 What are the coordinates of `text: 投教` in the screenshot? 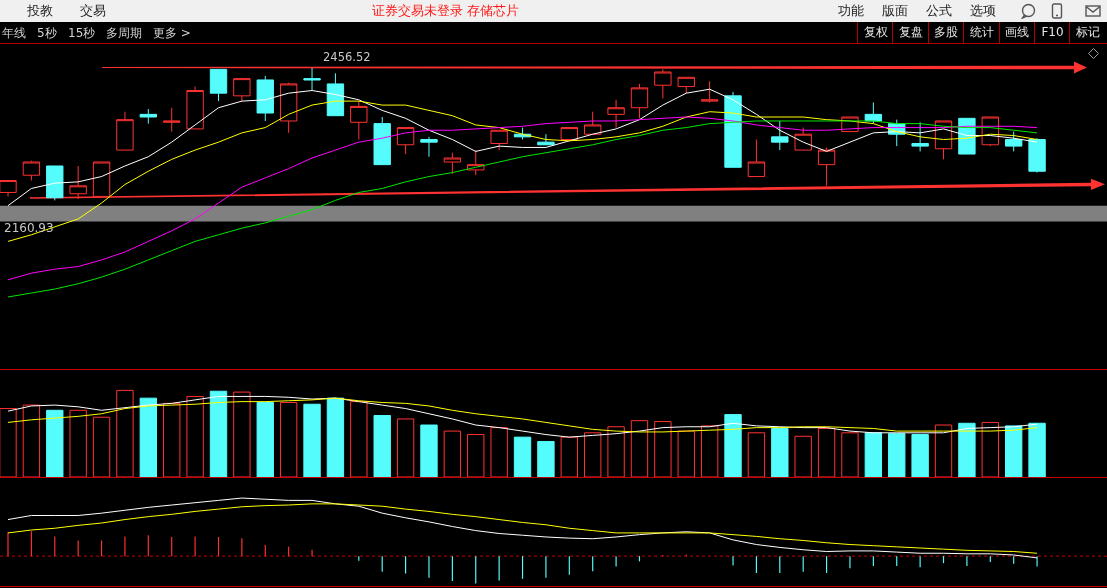 It's located at (40, 11).